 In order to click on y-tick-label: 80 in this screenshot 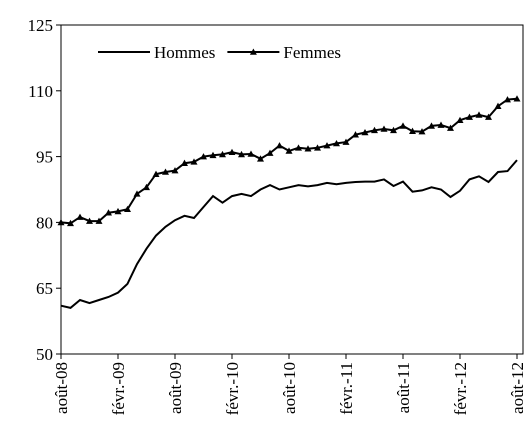, I will do `click(44, 222)`.